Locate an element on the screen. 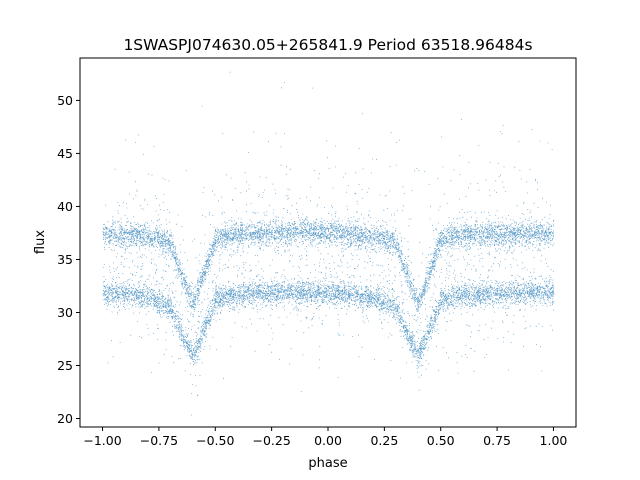  y-axis-label: flux is located at coordinates (40, 242).